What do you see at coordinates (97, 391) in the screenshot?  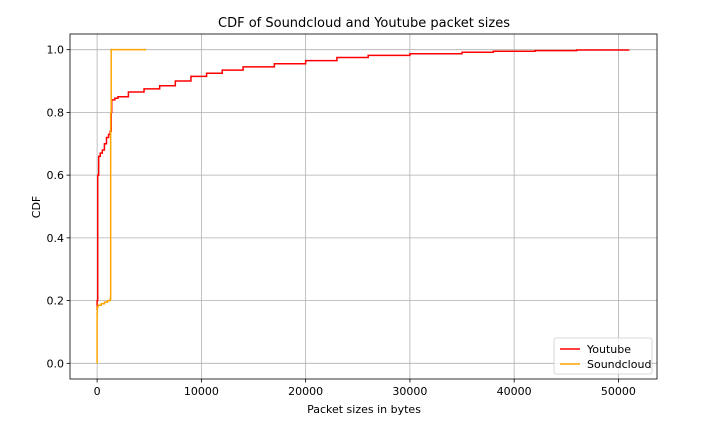 I see `x-tick-label: 0` at bounding box center [97, 391].